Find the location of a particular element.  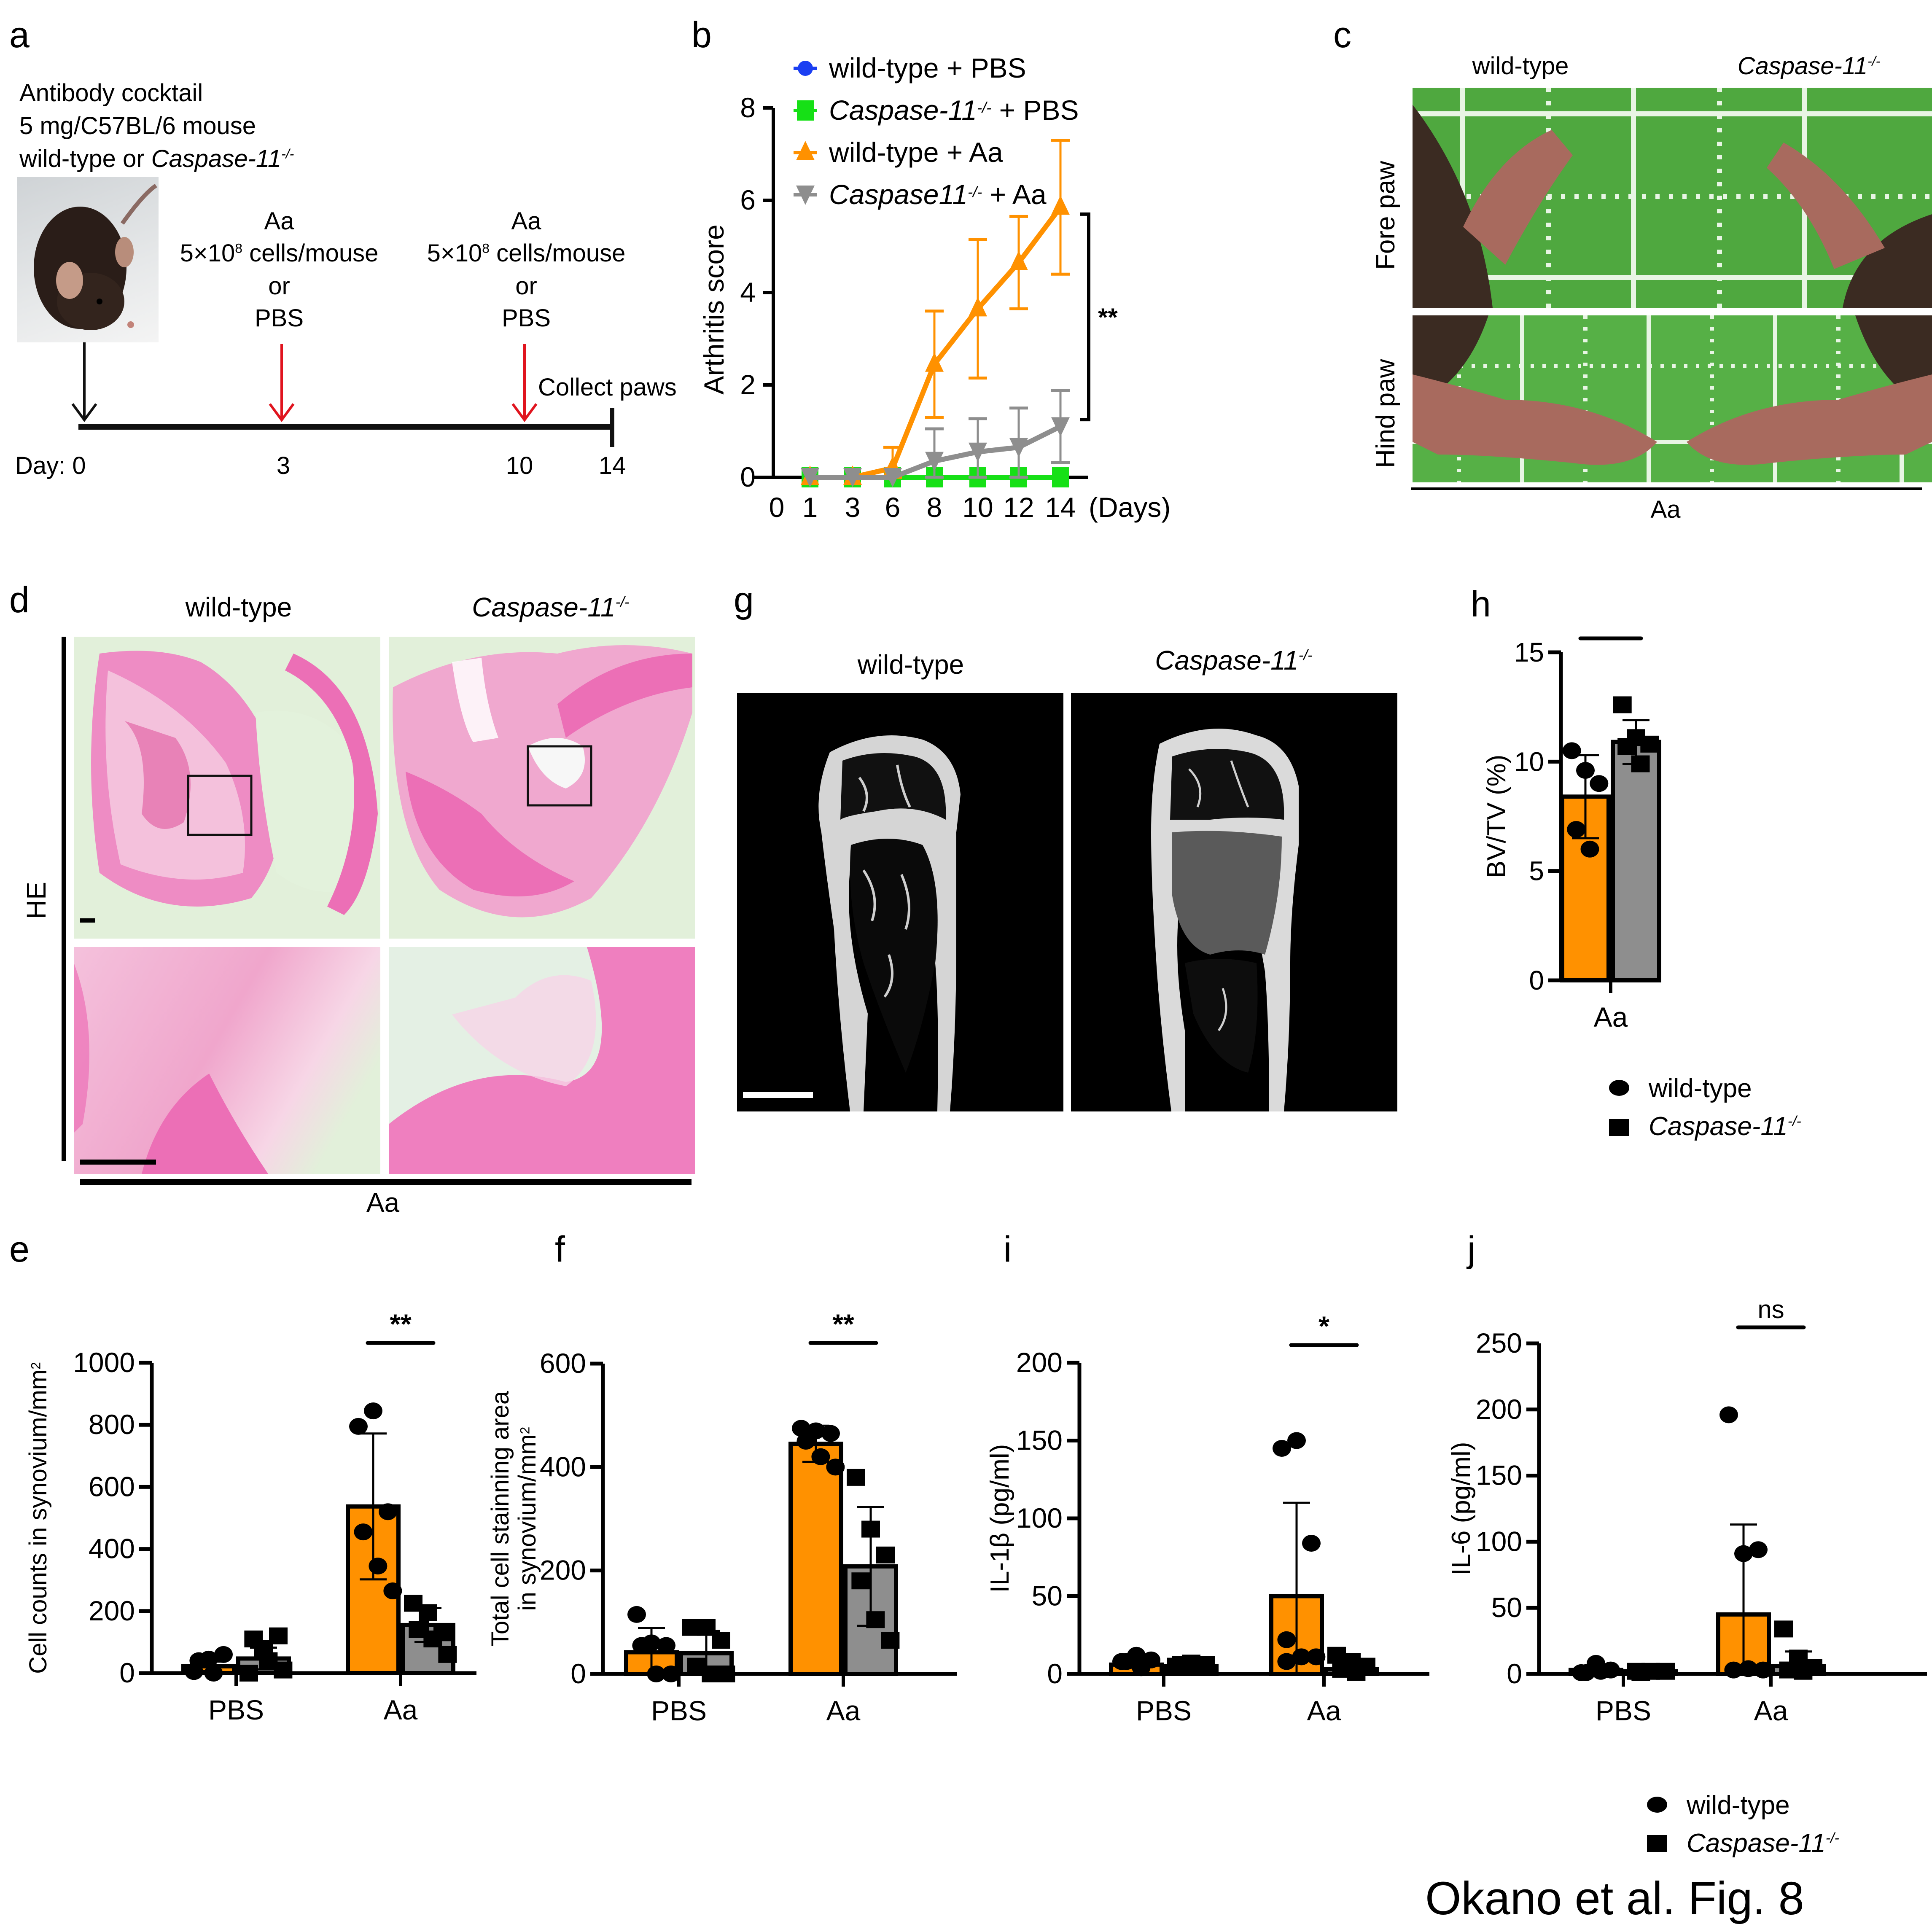

significance-annotation: * is located at coordinates (1324, 1329).